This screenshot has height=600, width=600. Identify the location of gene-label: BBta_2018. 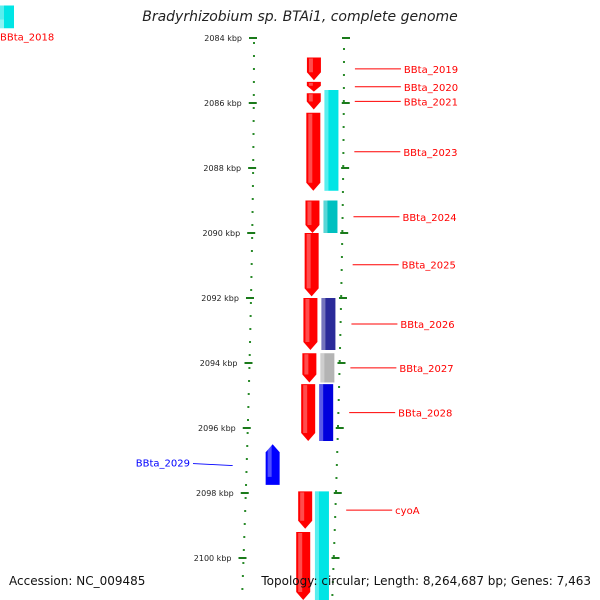
(27, 37).